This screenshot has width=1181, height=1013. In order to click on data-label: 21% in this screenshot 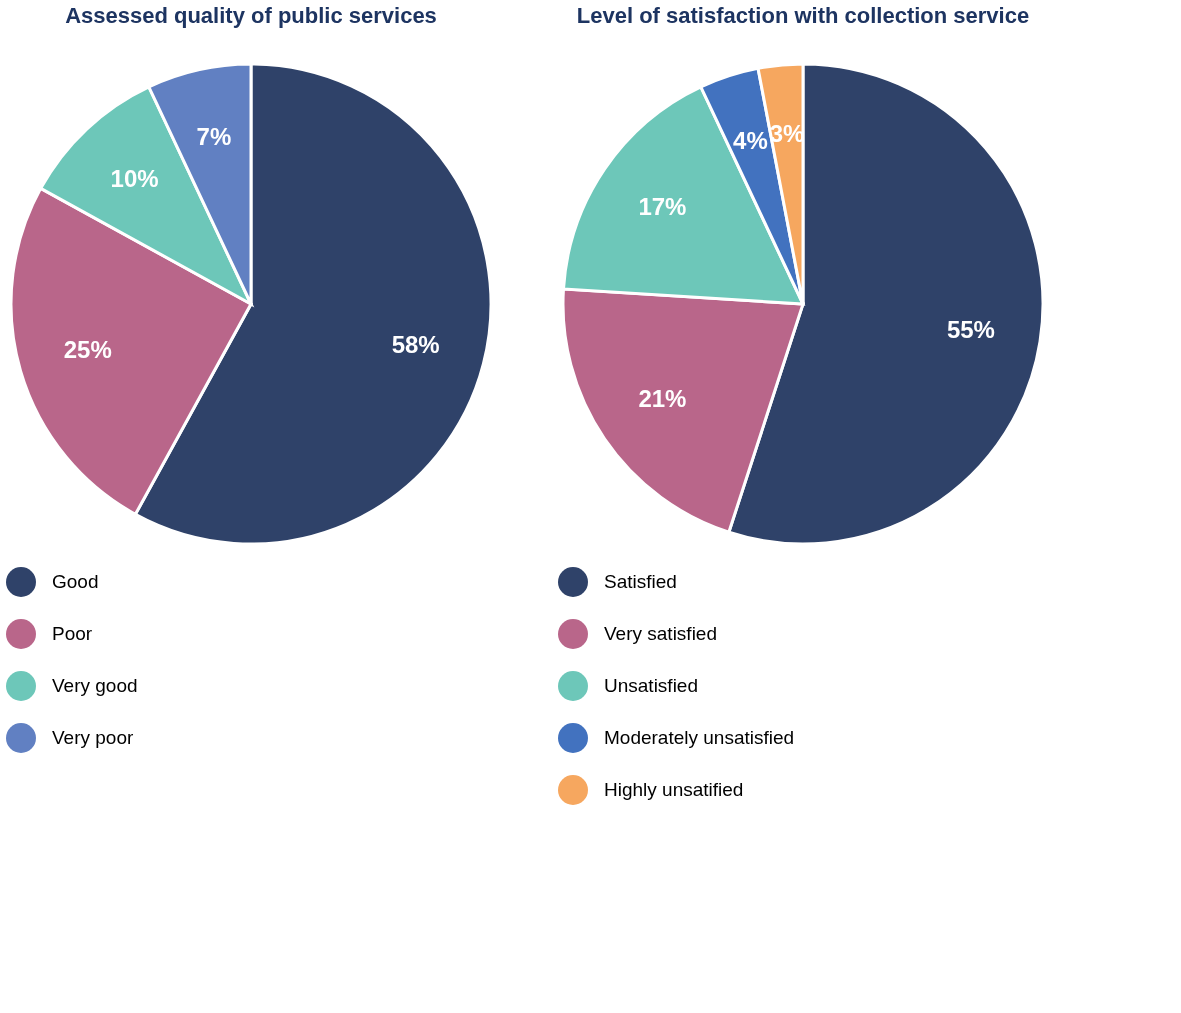, I will do `click(662, 398)`.